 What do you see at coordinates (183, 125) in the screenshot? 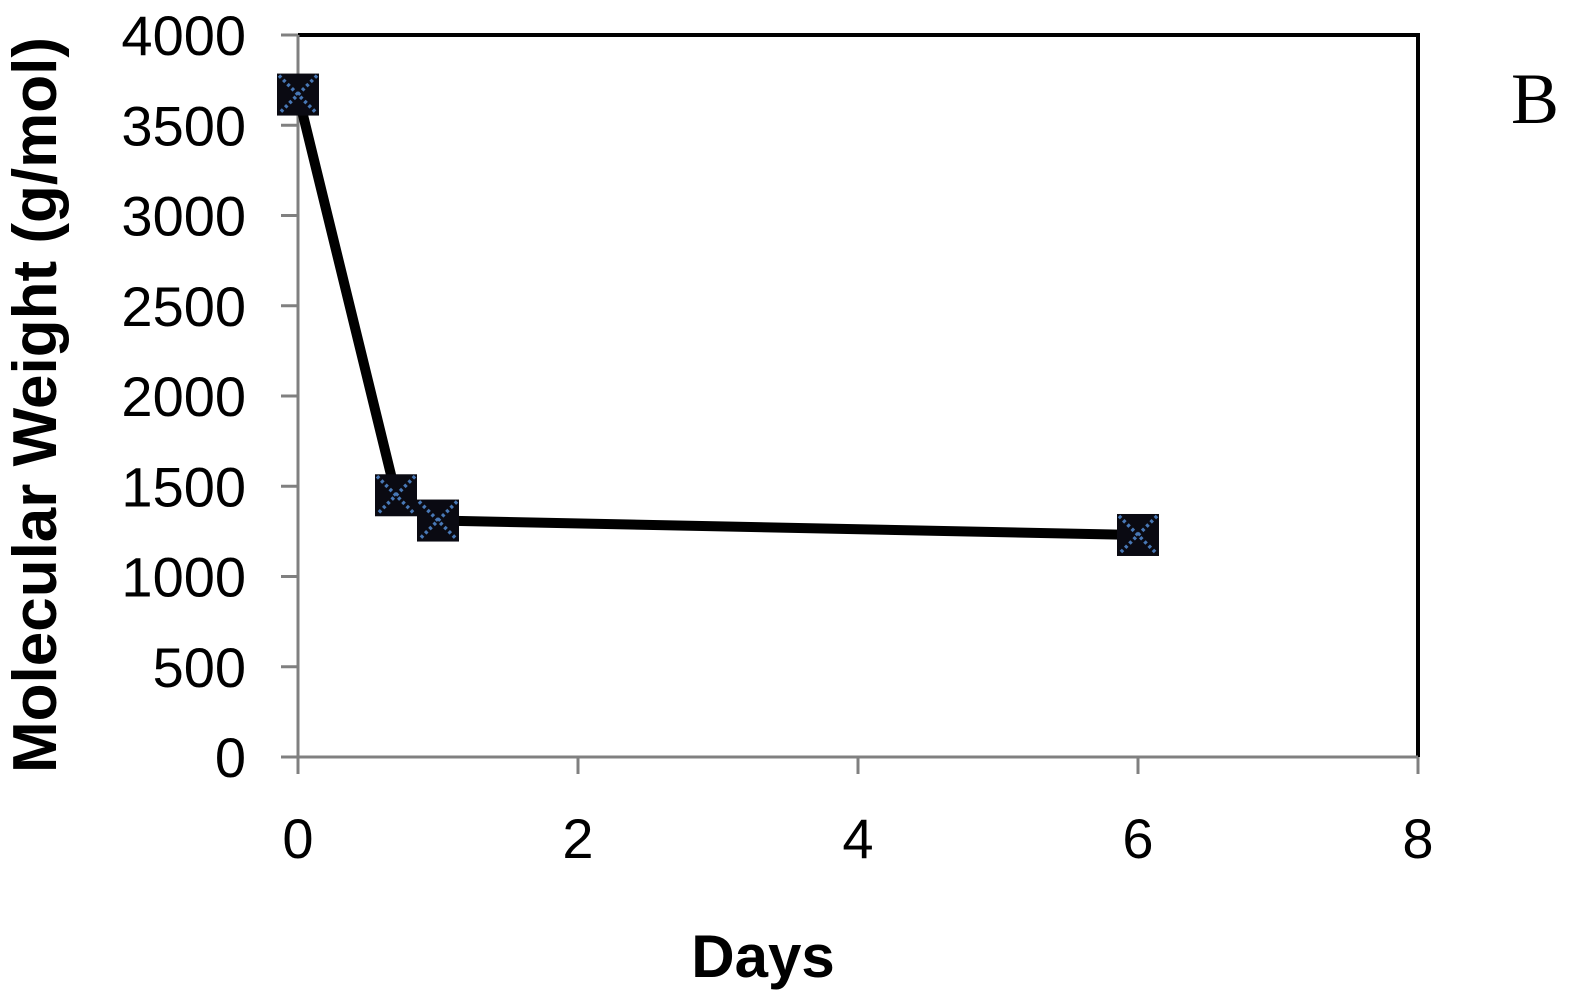
I see `y-tick-label: 3500` at bounding box center [183, 125].